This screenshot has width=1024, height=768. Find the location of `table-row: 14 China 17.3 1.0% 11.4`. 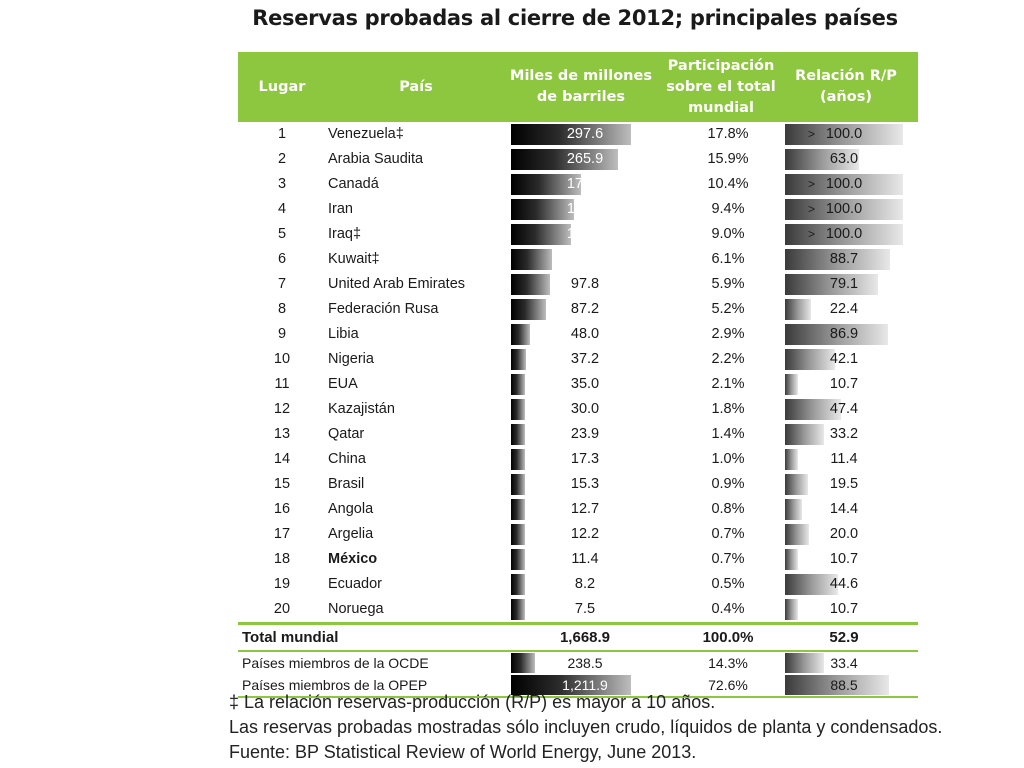

table-row: 14 China 17.3 1.0% 11.4 is located at coordinates (578, 459).